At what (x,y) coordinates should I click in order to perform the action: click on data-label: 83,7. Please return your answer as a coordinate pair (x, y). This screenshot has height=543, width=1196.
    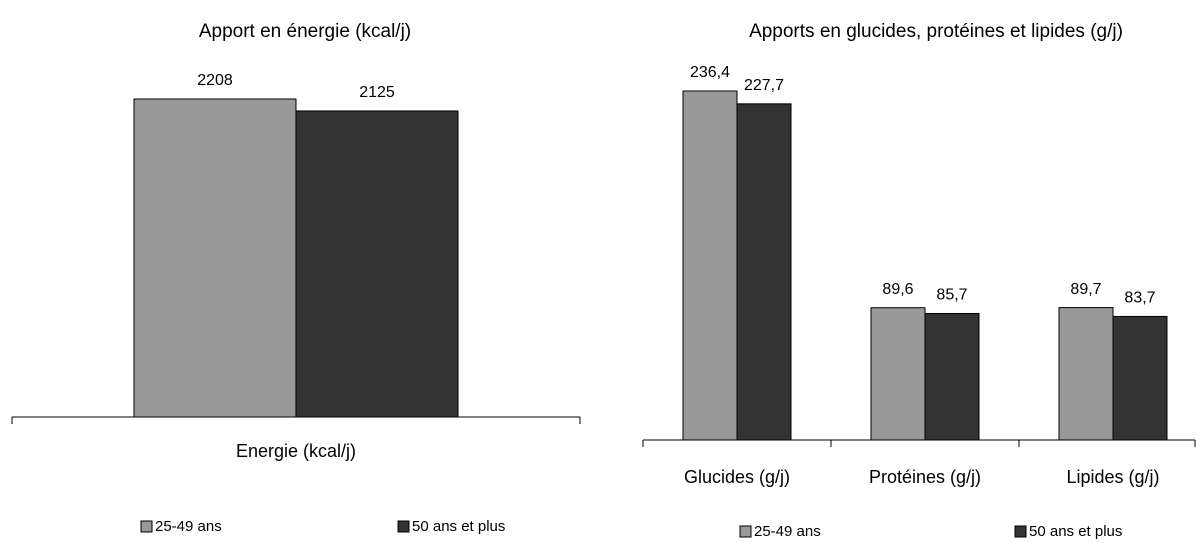
    Looking at the image, I should click on (1139, 298).